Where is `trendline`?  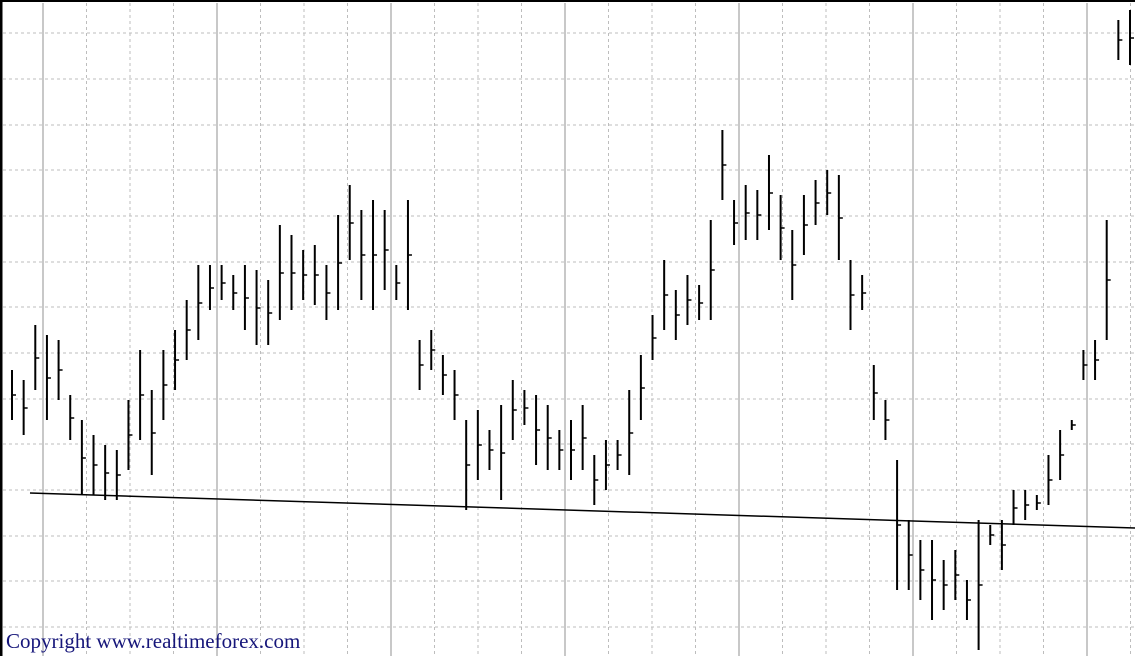
trendline is located at coordinates (582, 510).